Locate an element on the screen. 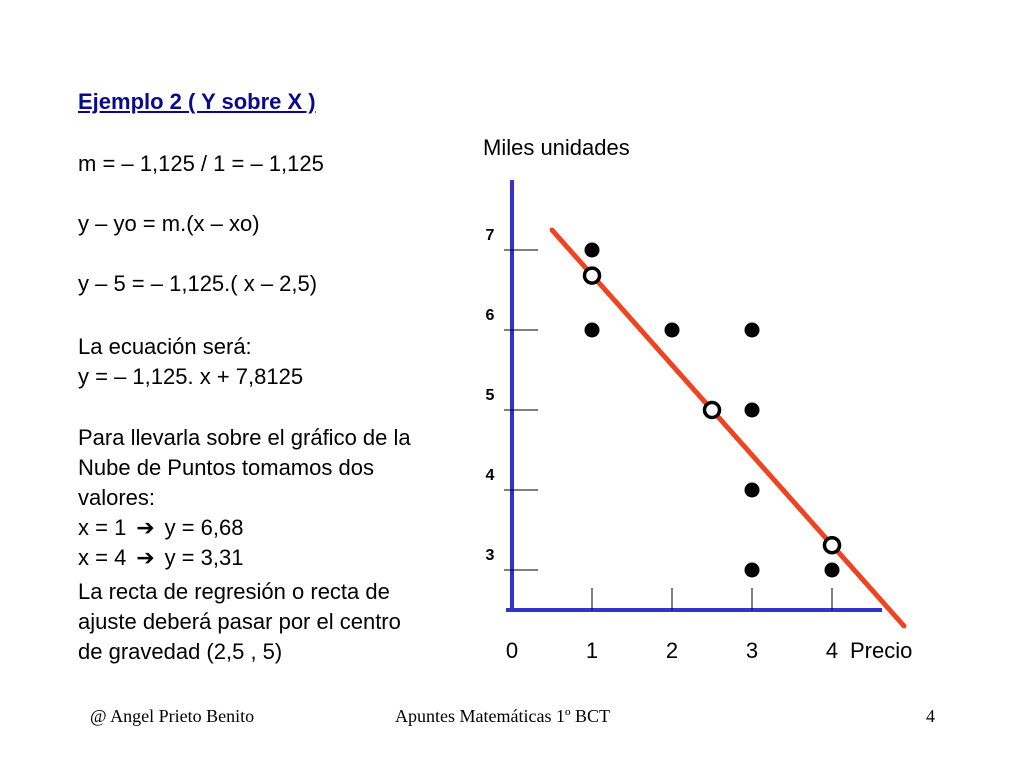  substituted-formula: y – 5 = – 1,125.( x – 2,5) is located at coordinates (198, 283).